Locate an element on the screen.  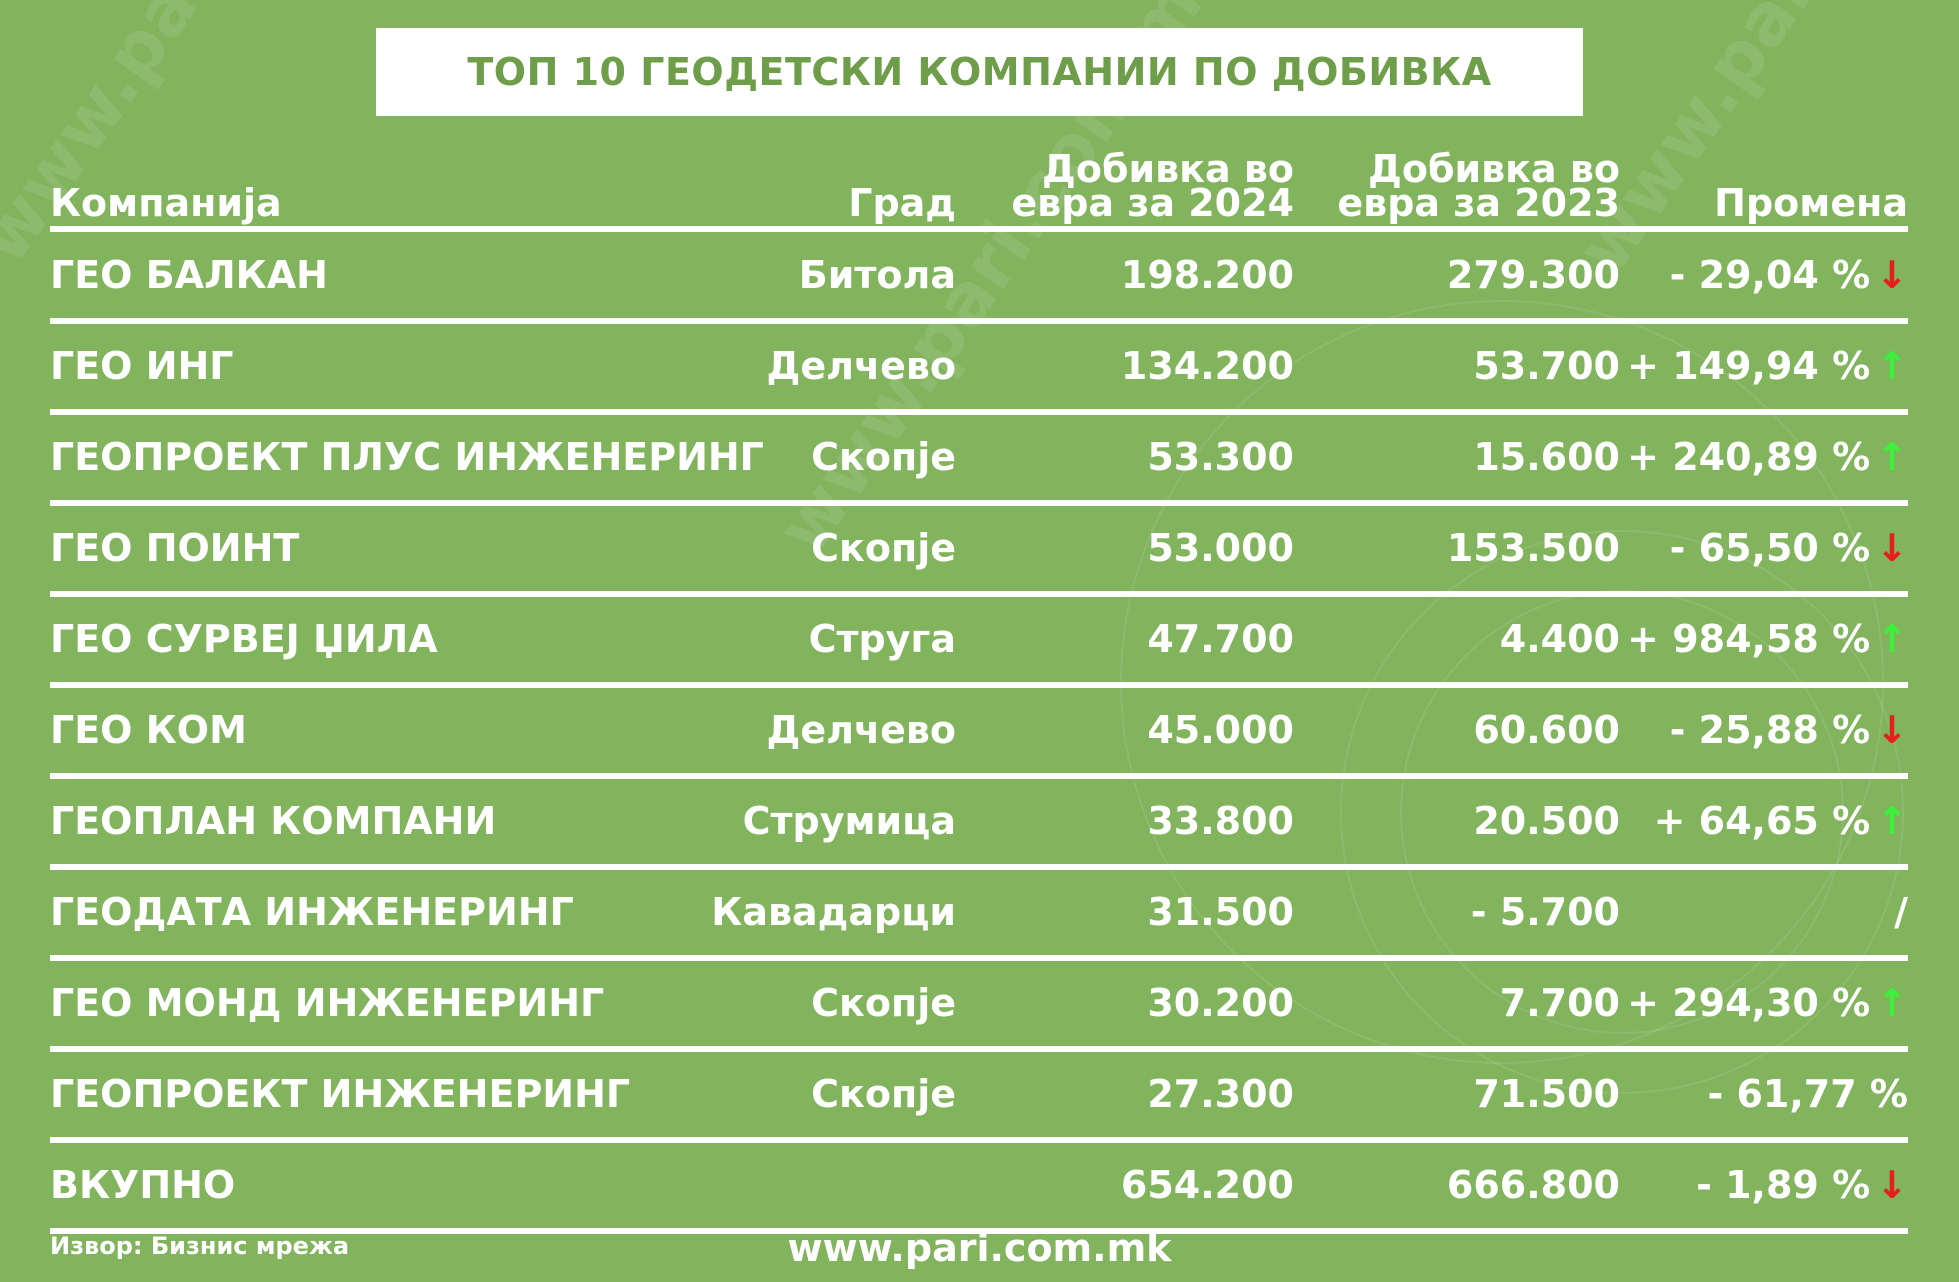
cell-company: ГЕО СУРВЕЈ ЏИЛА is located at coordinates (244, 639).